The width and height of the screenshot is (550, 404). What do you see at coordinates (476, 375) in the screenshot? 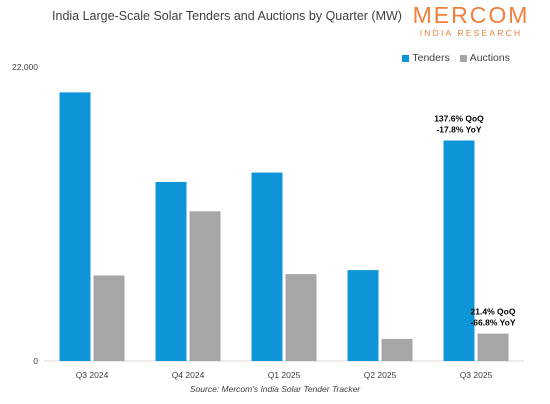
I see `x-tick-label: Q3 2025` at bounding box center [476, 375].